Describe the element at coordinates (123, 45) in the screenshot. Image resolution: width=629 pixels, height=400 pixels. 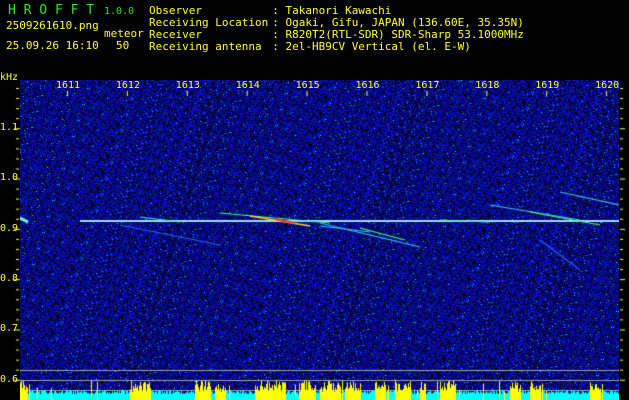
I see `mode-value: 50` at that location.